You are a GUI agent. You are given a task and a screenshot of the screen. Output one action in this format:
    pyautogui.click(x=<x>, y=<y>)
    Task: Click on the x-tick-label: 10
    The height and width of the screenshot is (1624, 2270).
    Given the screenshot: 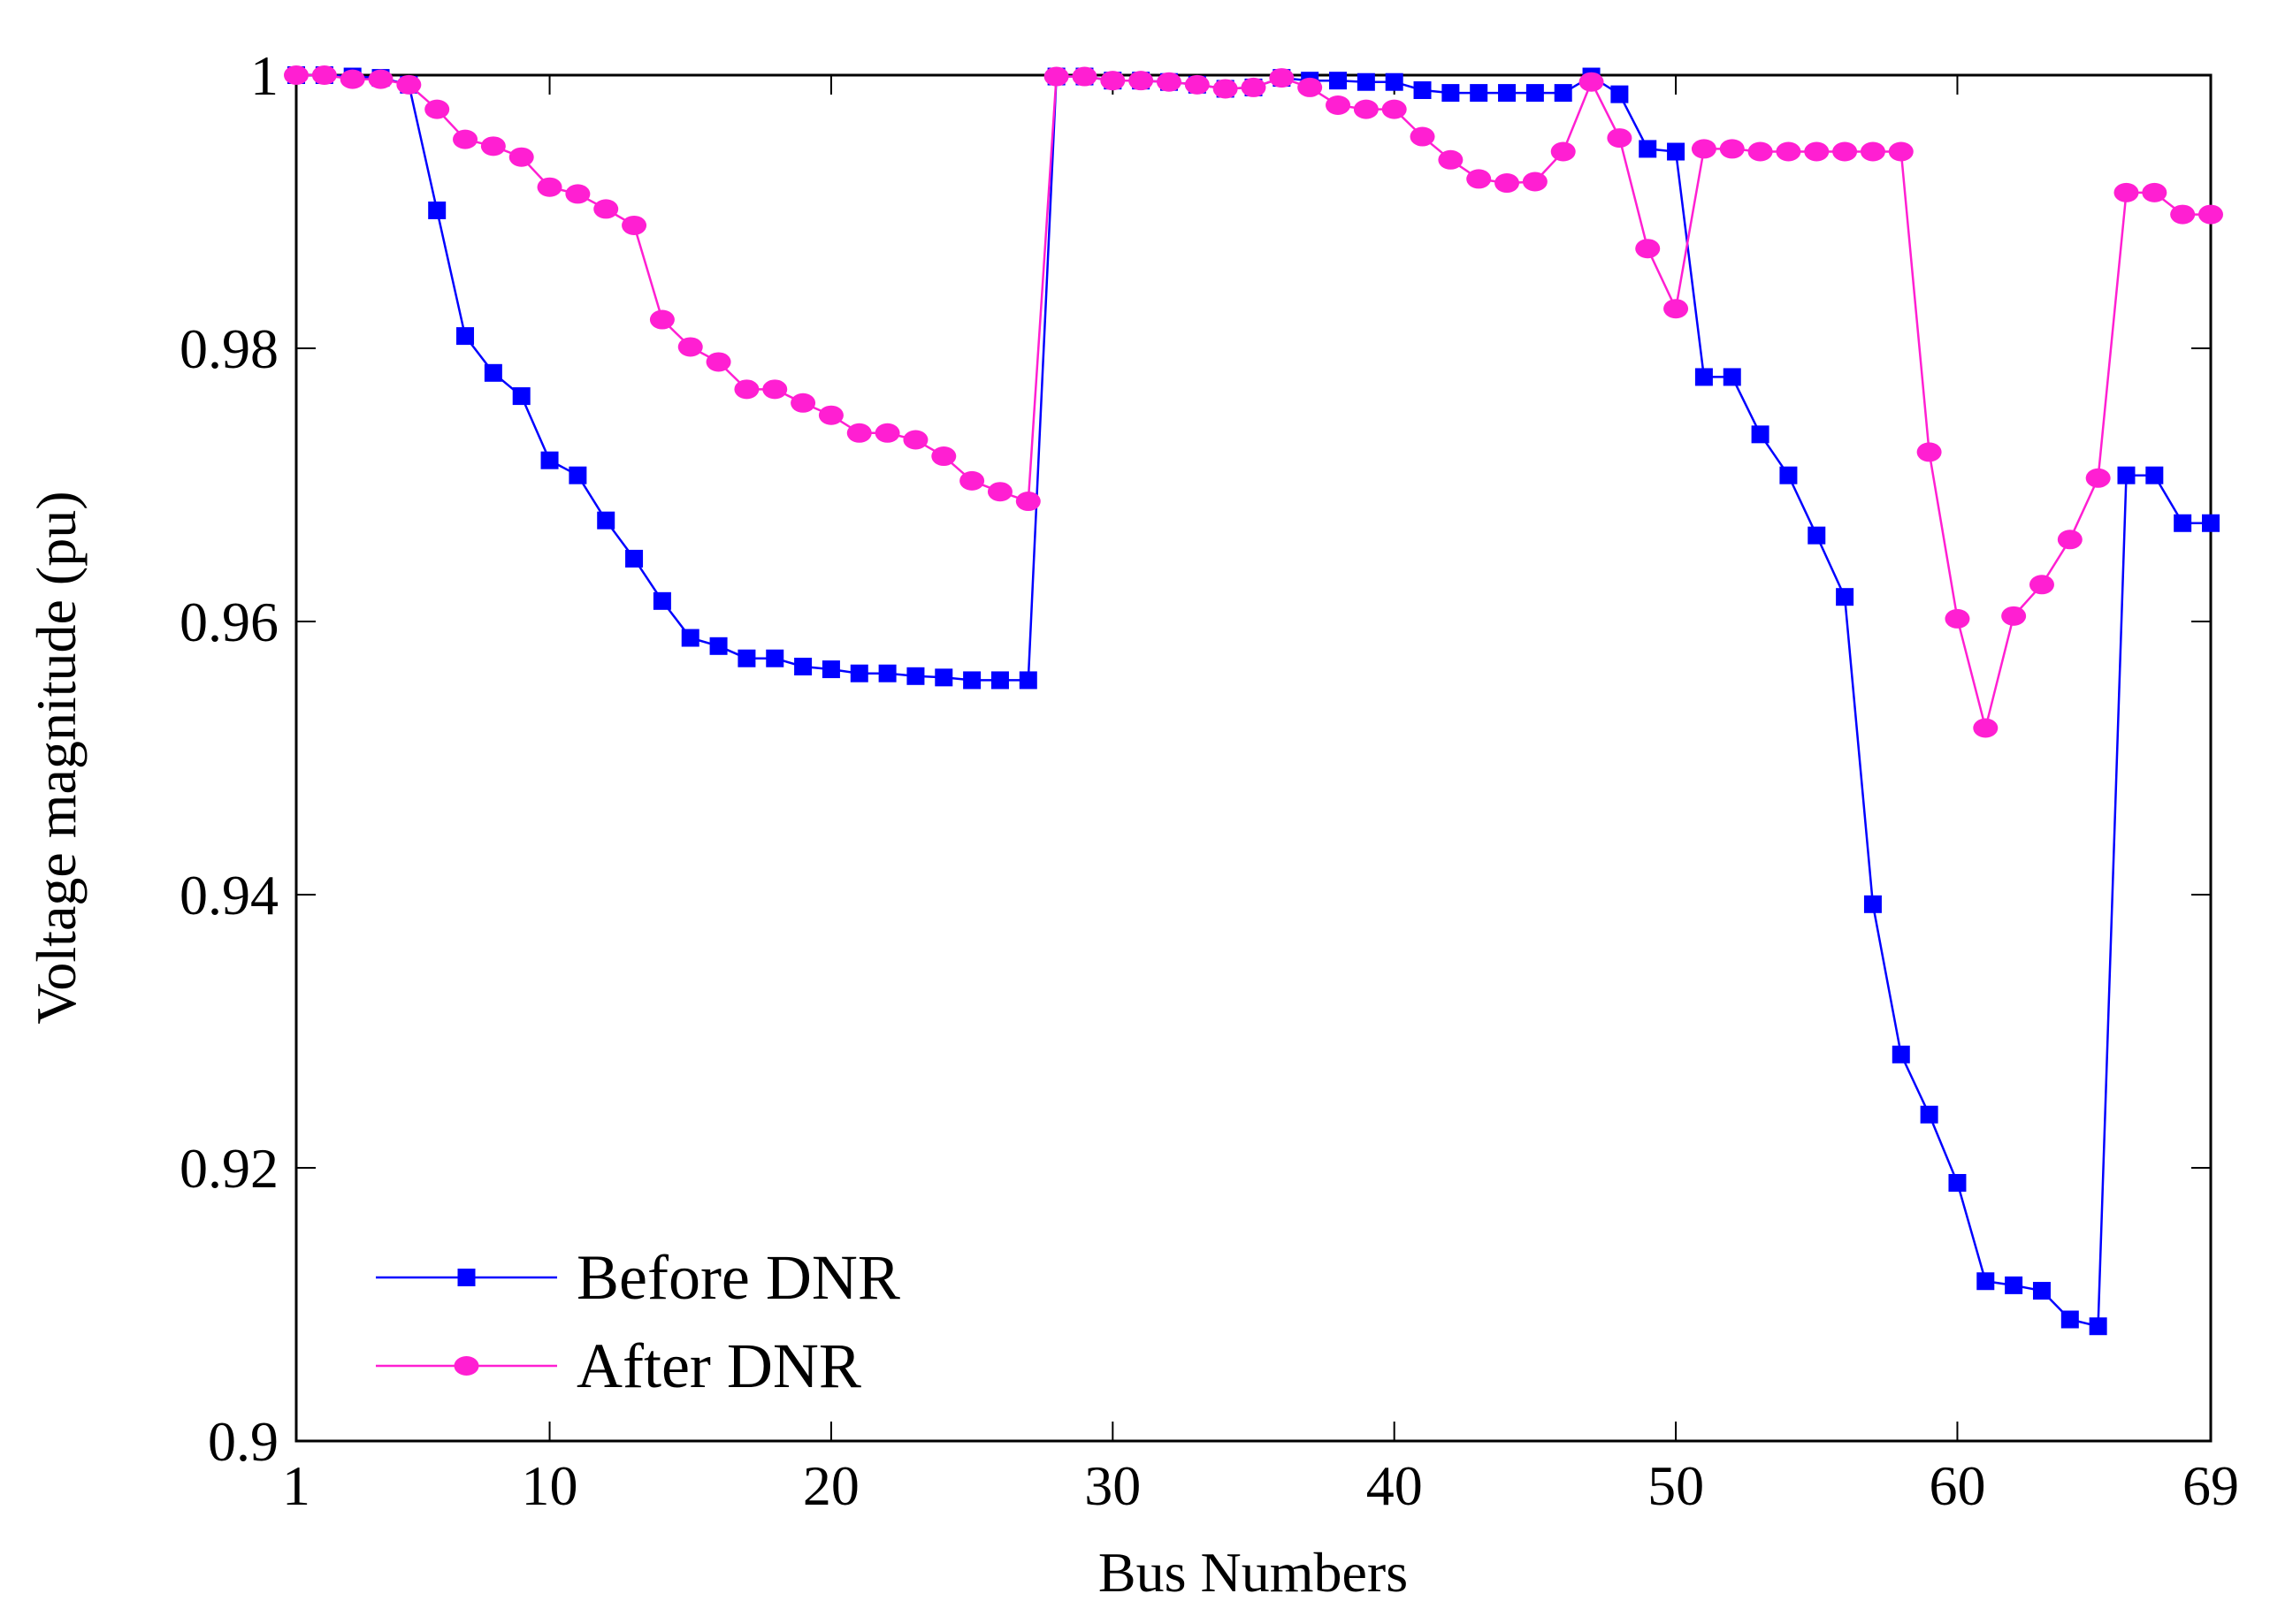 What is the action you would take?
    pyautogui.click(x=550, y=1485)
    